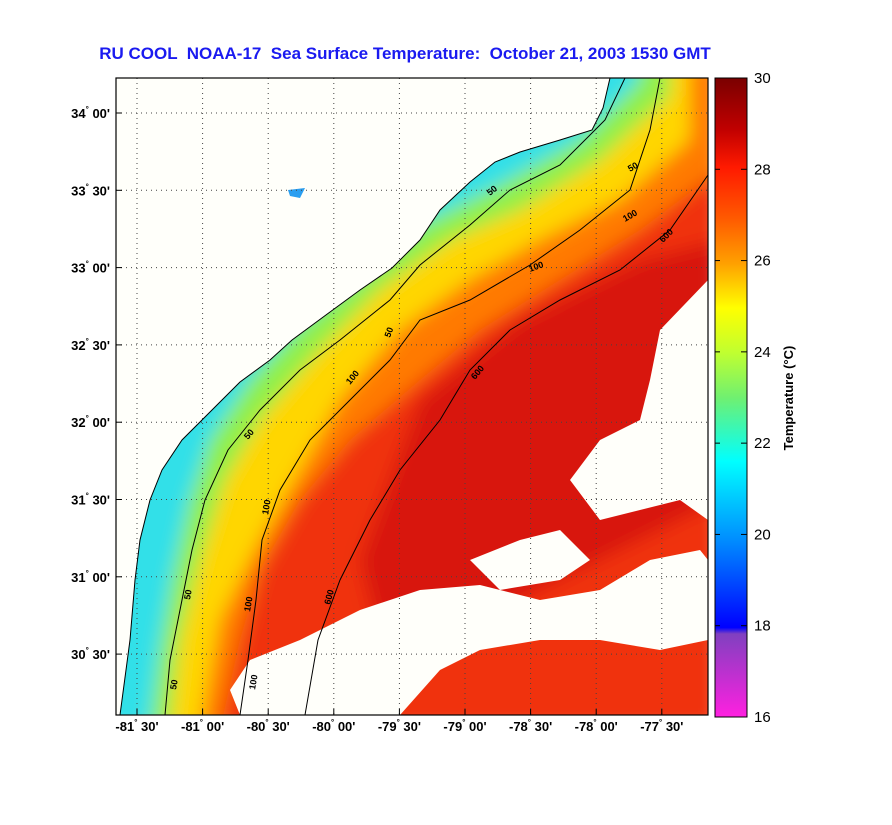 The image size is (892, 825). I want to click on lat-tick-label: 31° 00', so click(90, 577).